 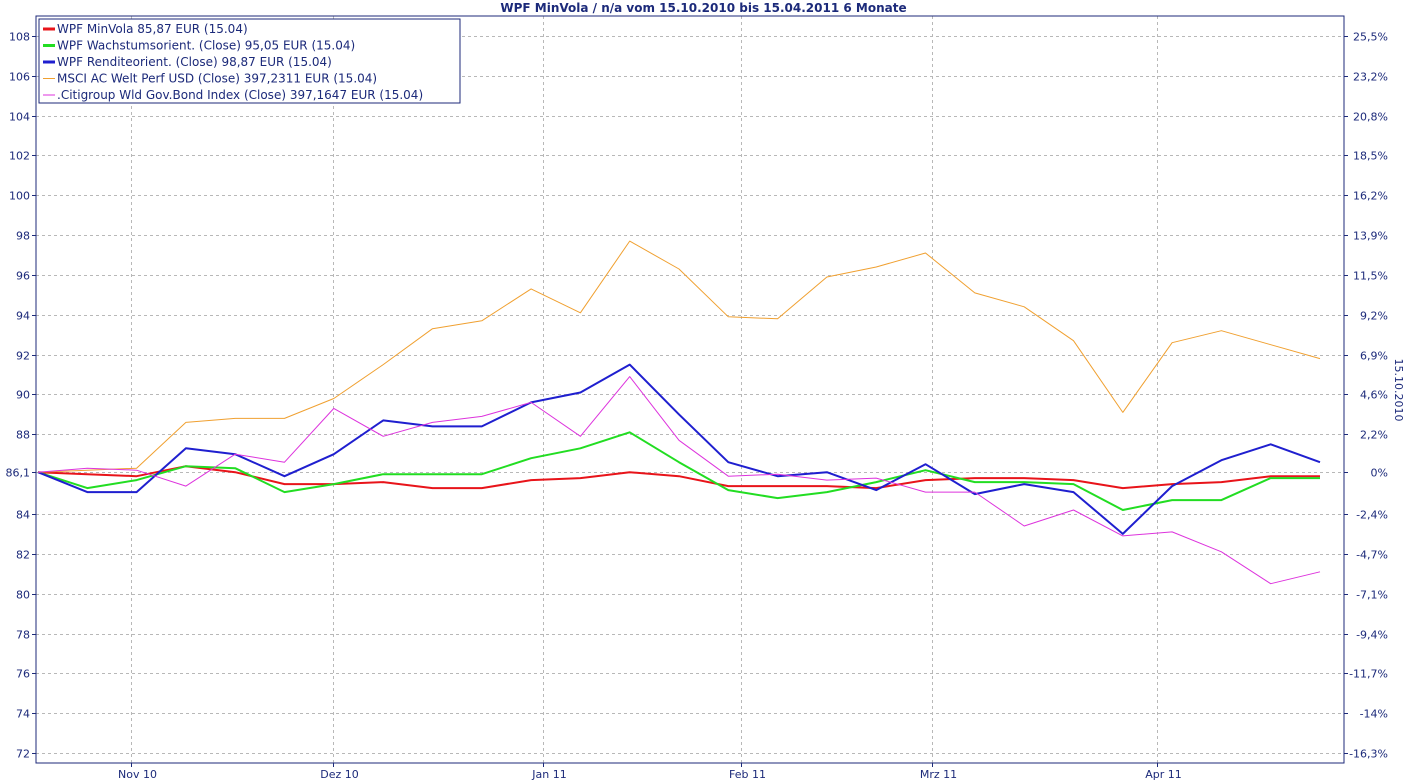 What do you see at coordinates (23, 435) in the screenshot?
I see `y-left-tick-label: 88` at bounding box center [23, 435].